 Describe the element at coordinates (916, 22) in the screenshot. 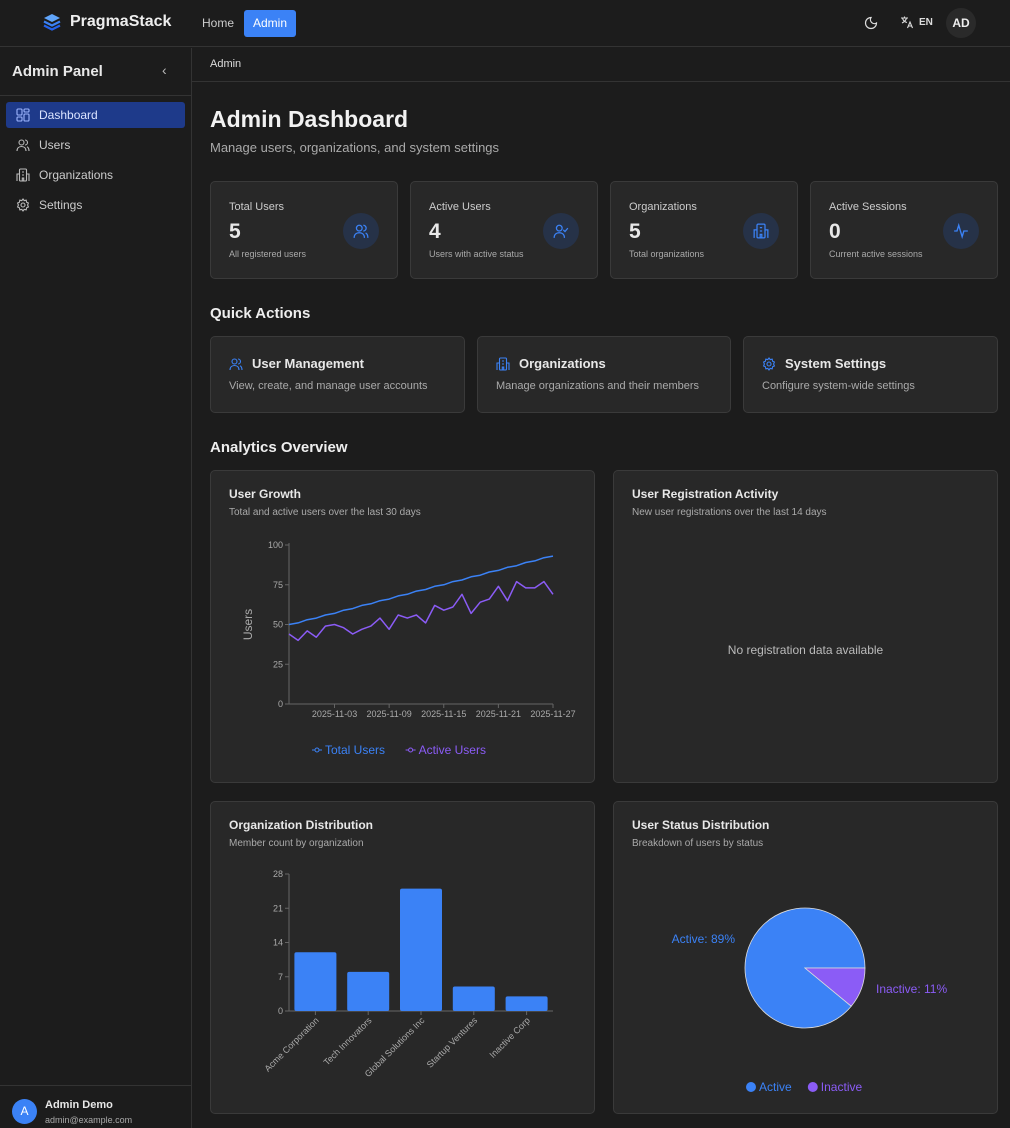

I see `language-button: EN` at that location.